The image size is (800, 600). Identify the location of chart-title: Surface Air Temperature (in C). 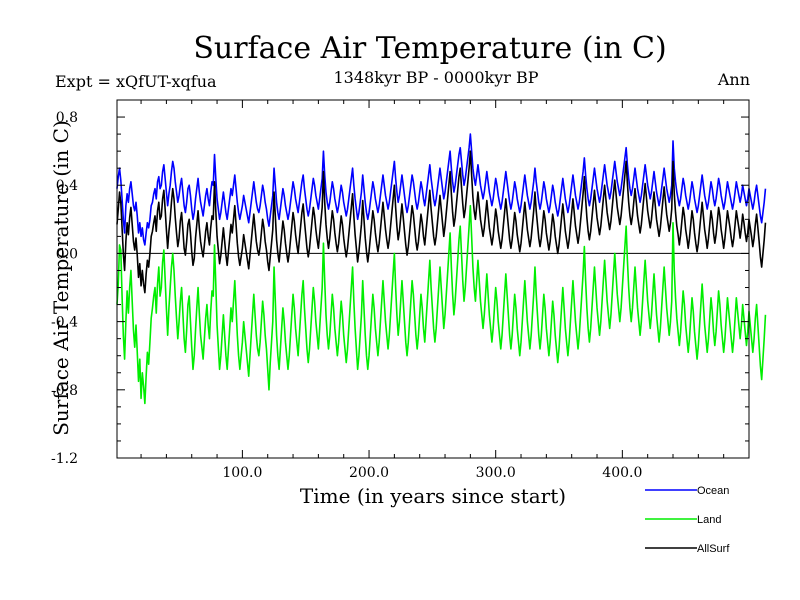
(429, 48).